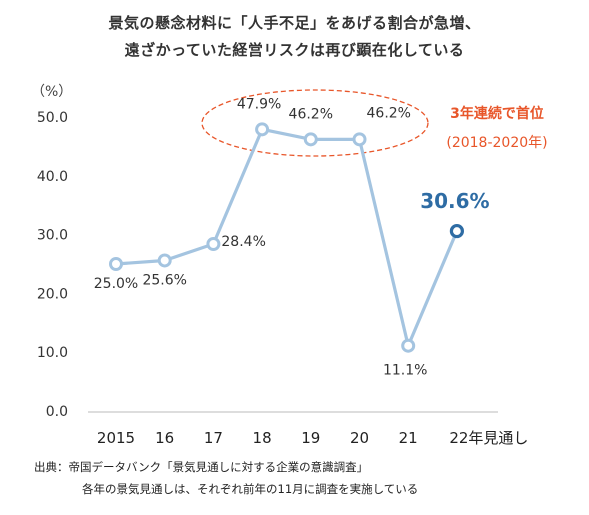 This screenshot has height=515, width=589. Describe the element at coordinates (164, 438) in the screenshot. I see `x-tick-label: 16` at that location.